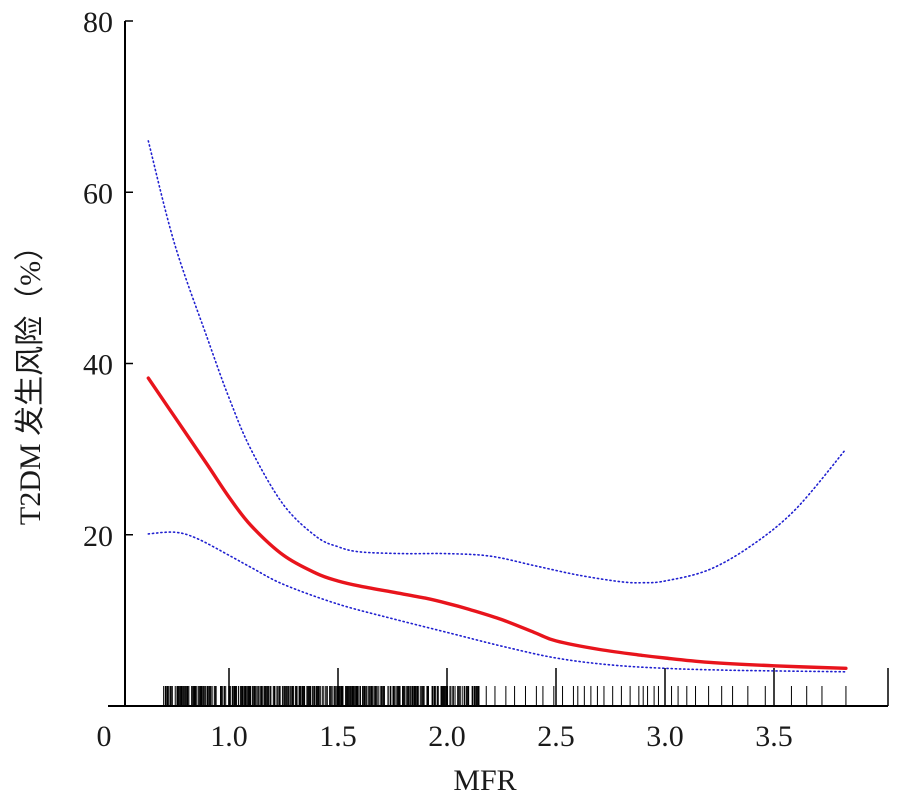  Describe the element at coordinates (98, 536) in the screenshot. I see `y-tick-label: 20` at that location.